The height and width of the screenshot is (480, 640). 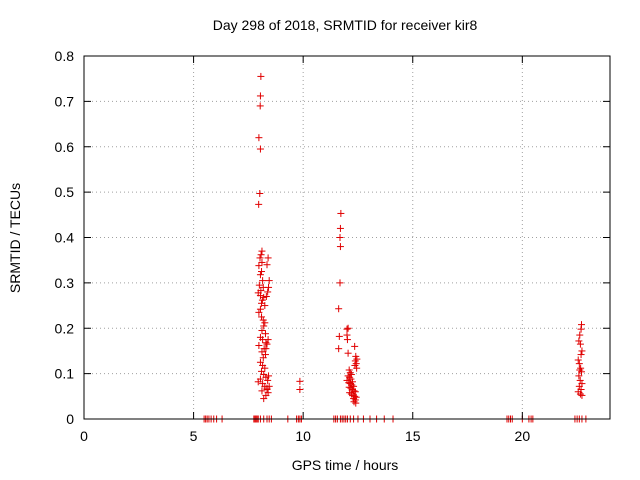 What do you see at coordinates (65, 192) in the screenshot?
I see `y-tick-label: 0.5` at bounding box center [65, 192].